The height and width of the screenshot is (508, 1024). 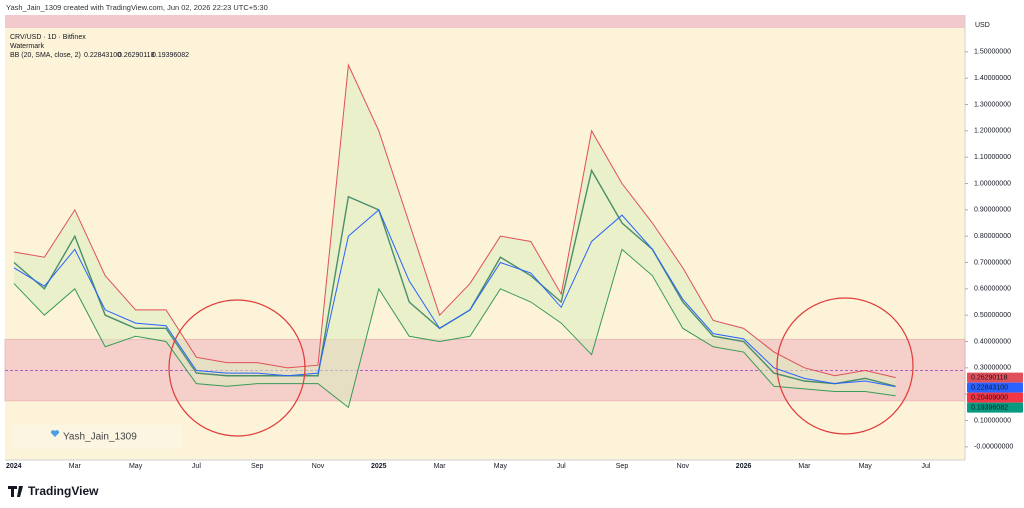 What do you see at coordinates (992, 236) in the screenshot?
I see `y-tick-label: 0.80000000` at bounding box center [992, 236].